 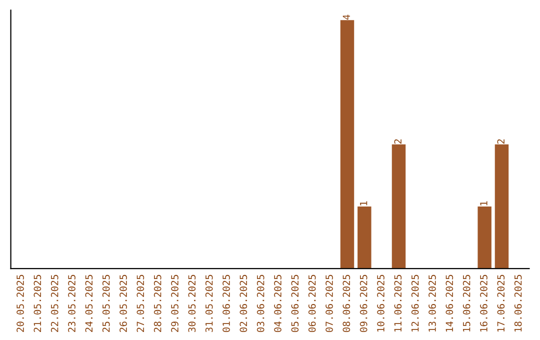 What do you see at coordinates (278, 303) in the screenshot?
I see `x-tick-label: 04.06.2025` at bounding box center [278, 303].